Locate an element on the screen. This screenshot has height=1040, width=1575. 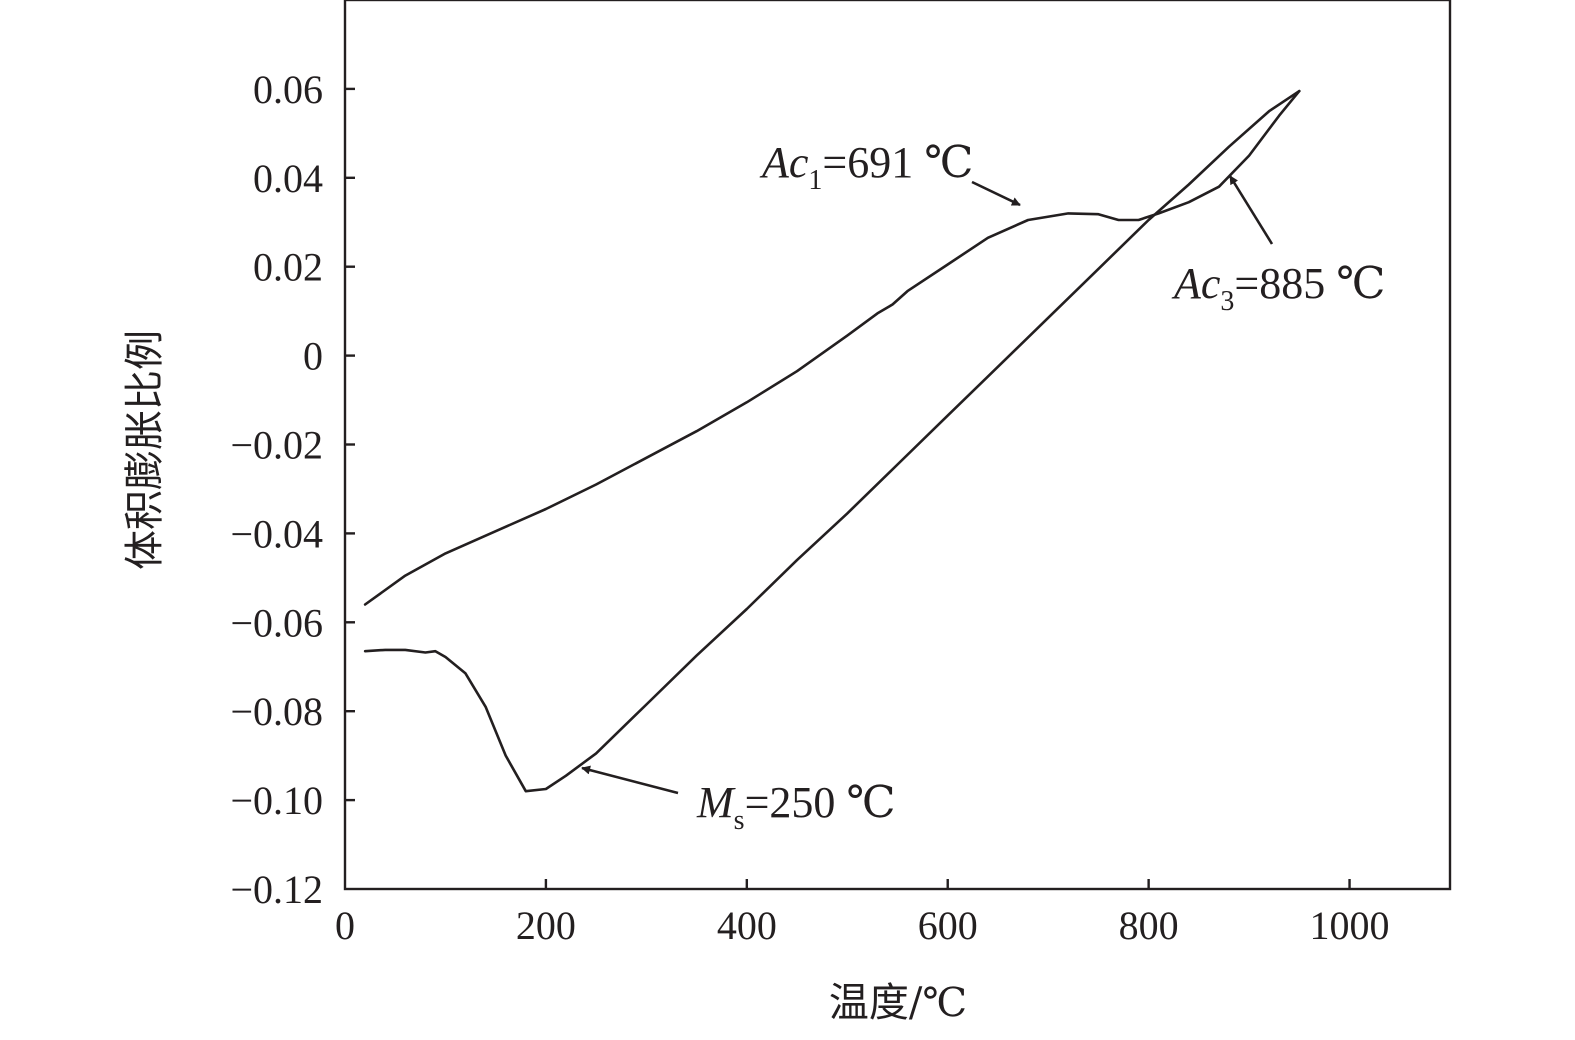
y-tick-label: 0.02 is located at coordinates (288, 267).